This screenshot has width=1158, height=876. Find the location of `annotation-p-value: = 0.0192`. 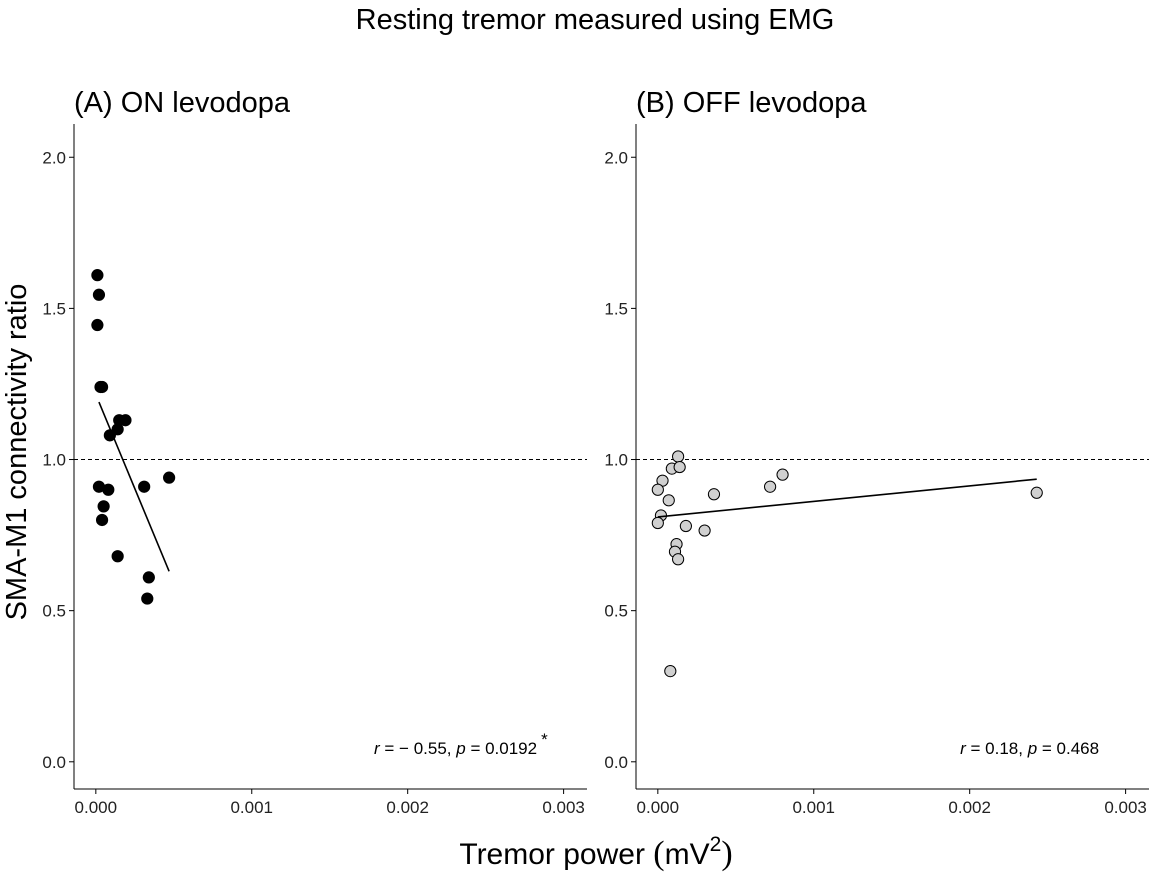

annotation-p-value: = 0.0192 is located at coordinates (501, 748).